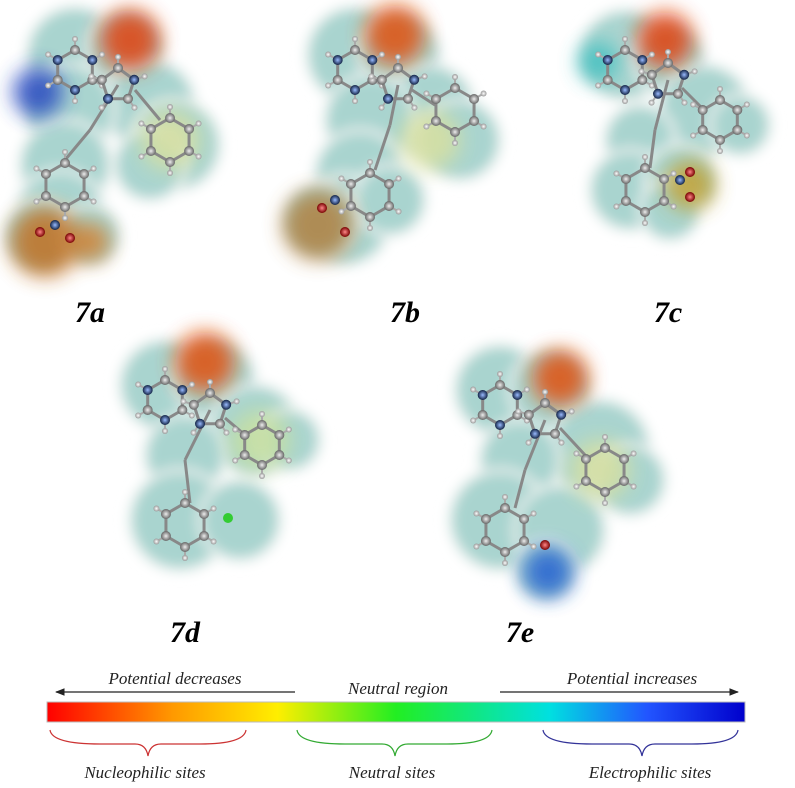  I want to click on molecule-label: 7a, so click(90, 312).